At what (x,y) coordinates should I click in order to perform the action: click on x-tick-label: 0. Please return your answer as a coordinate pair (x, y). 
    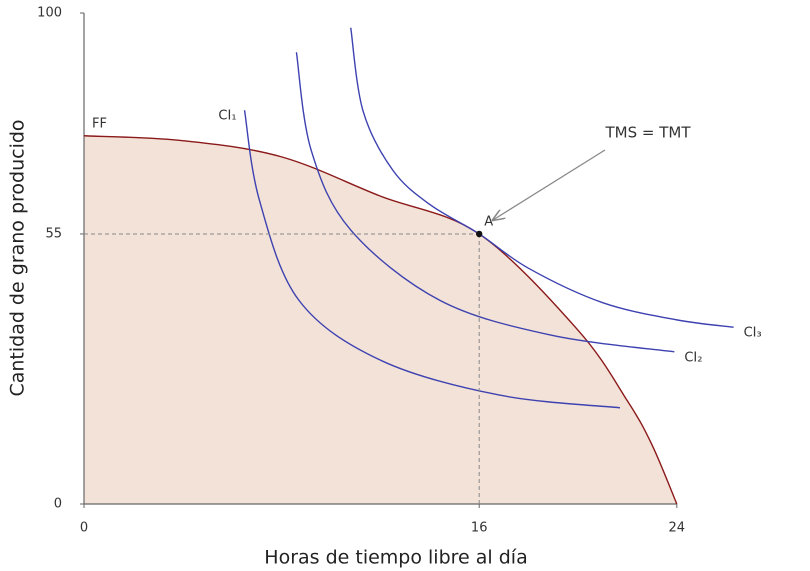
    Looking at the image, I should click on (84, 528).